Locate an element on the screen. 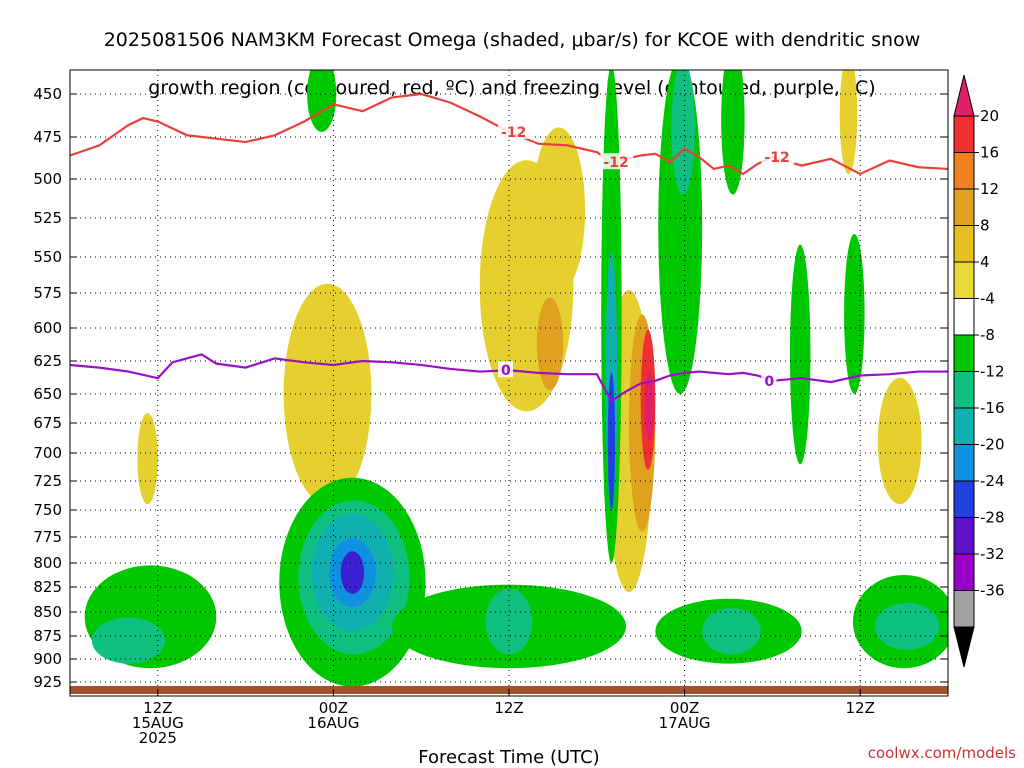 This screenshot has width=1024, height=768. dgz-contour-label-0: -12 is located at coordinates (513, 133).